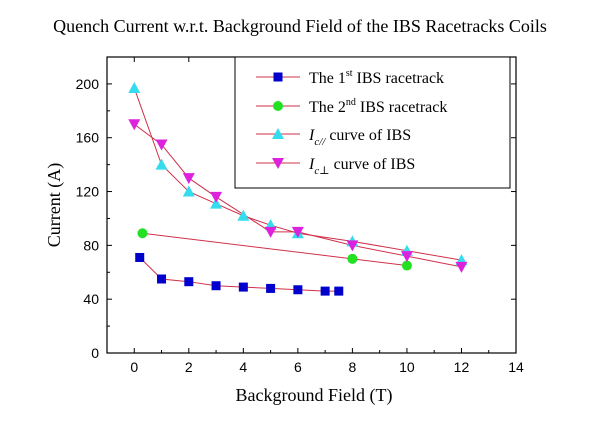 This screenshot has height=424, width=600. What do you see at coordinates (95, 353) in the screenshot?
I see `y-tick-label: 0` at bounding box center [95, 353].